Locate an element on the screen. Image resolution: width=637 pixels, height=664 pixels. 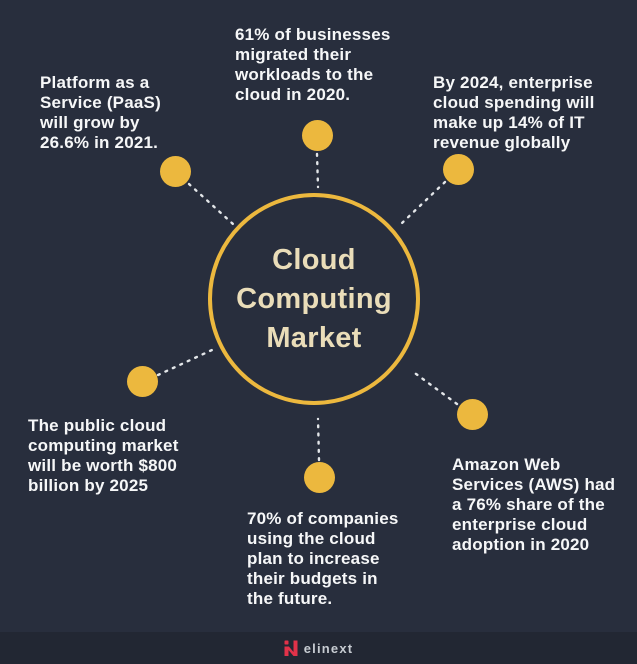
note-line: a 76% share of the is located at coordinates (528, 504).